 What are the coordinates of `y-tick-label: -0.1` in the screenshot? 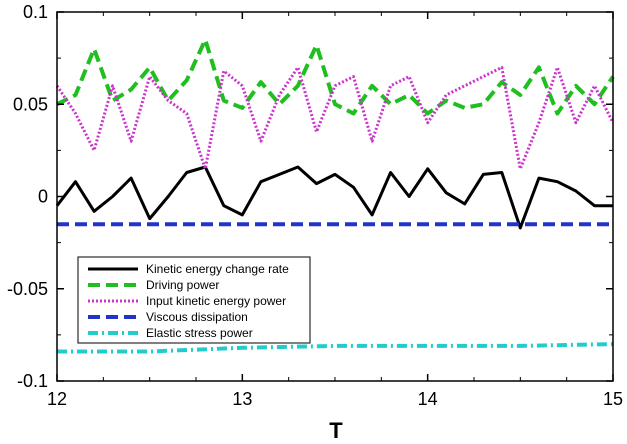 It's located at (32, 381).